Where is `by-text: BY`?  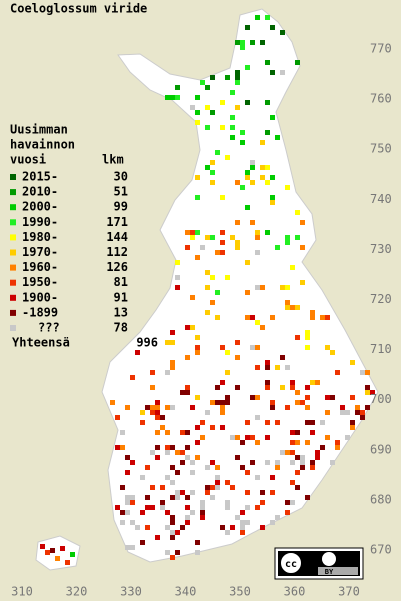
by-text: BY is located at coordinates (329, 572).